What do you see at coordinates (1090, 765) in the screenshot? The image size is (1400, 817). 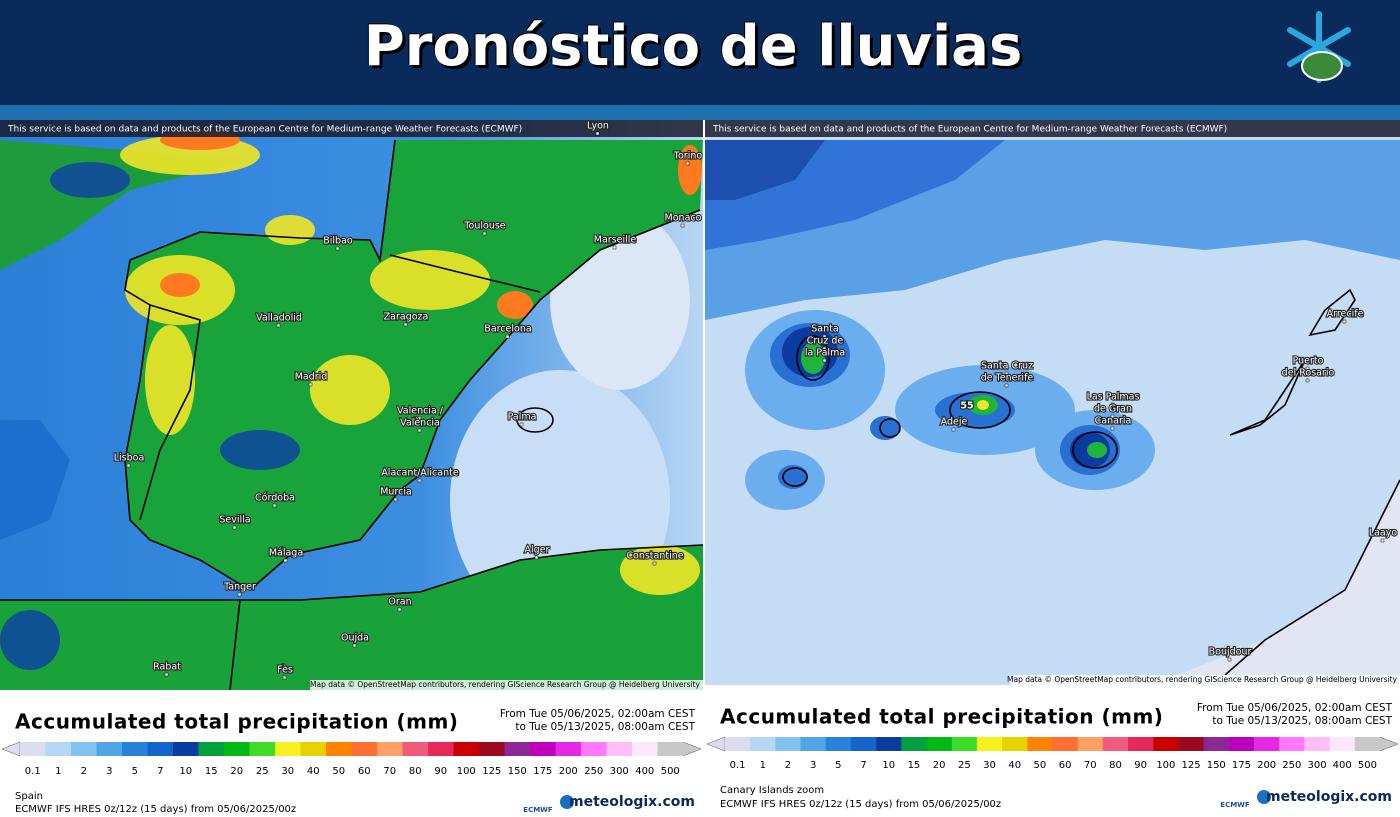 I see `scale-label: 70` at bounding box center [1090, 765].